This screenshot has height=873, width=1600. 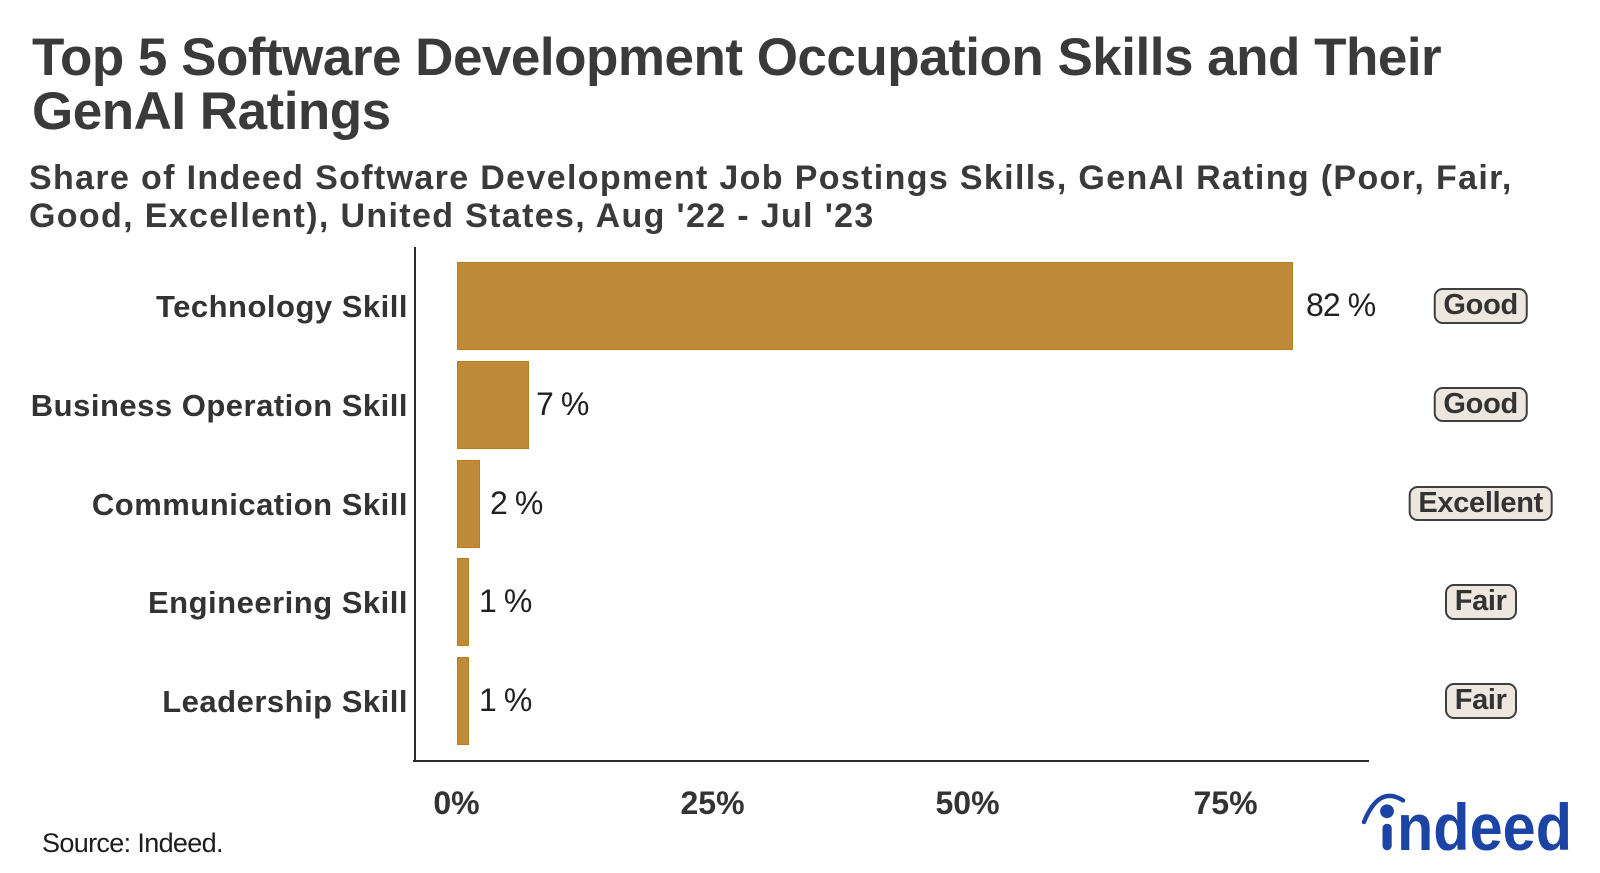 I want to click on svg-text: ndeed, so click(x=1484, y=828).